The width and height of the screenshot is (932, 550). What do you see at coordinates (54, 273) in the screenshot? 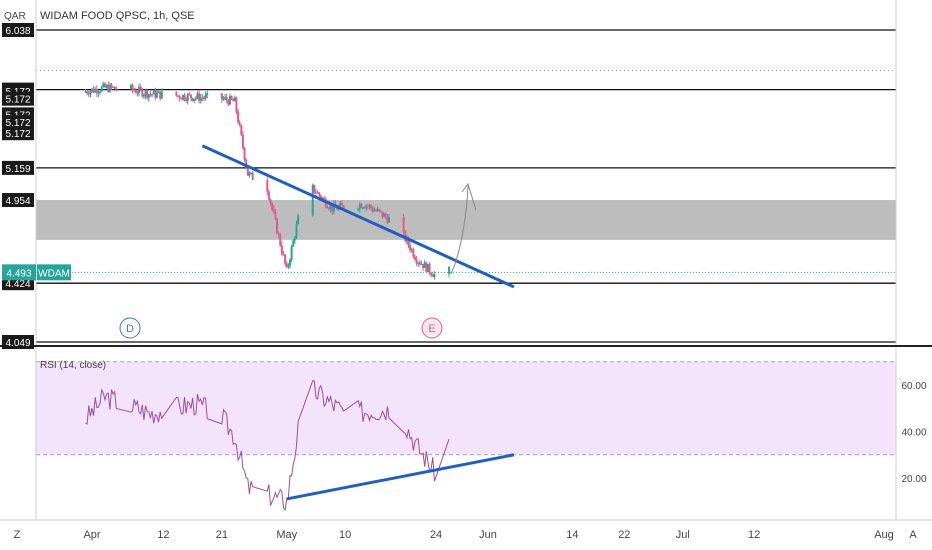
I see `current-price-symbol: WDAM` at bounding box center [54, 273].